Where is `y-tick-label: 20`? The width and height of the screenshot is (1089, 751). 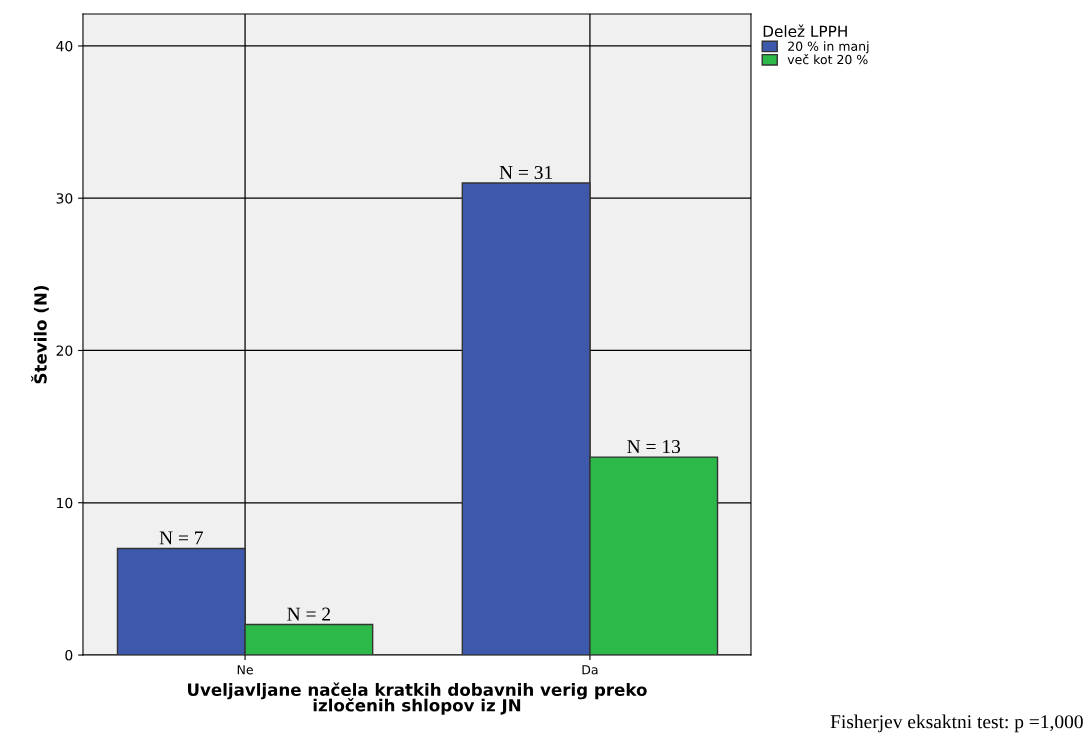
y-tick-label: 20 is located at coordinates (64, 350).